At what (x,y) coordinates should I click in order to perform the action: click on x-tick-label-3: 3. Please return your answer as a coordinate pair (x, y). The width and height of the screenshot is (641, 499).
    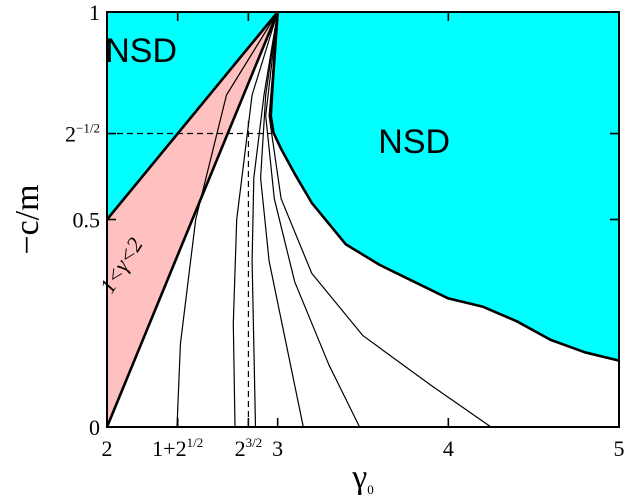
    Looking at the image, I should click on (277, 448).